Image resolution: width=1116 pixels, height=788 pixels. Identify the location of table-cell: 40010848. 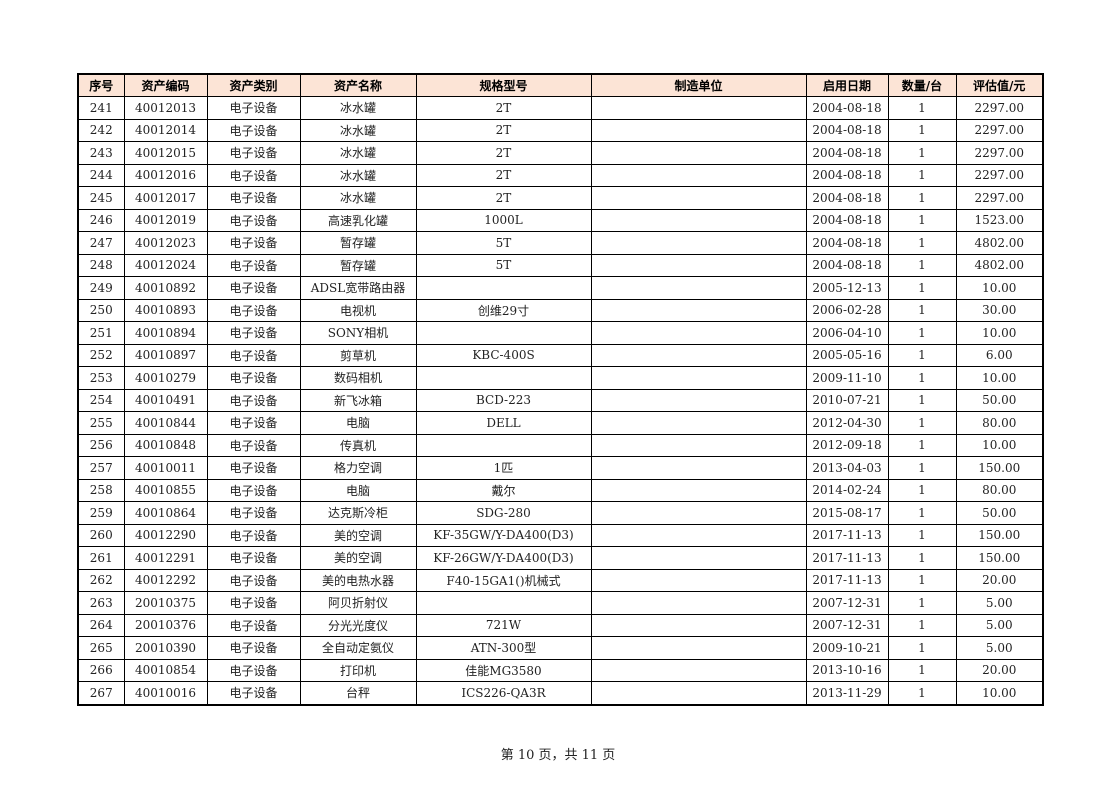
(165, 445).